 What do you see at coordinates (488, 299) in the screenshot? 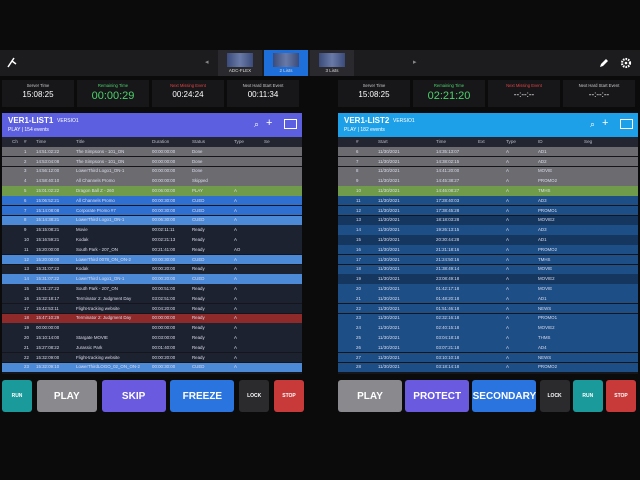
I see `event-row: 21 11/30/2021 01:48:20:18 A AD1` at bounding box center [488, 299].